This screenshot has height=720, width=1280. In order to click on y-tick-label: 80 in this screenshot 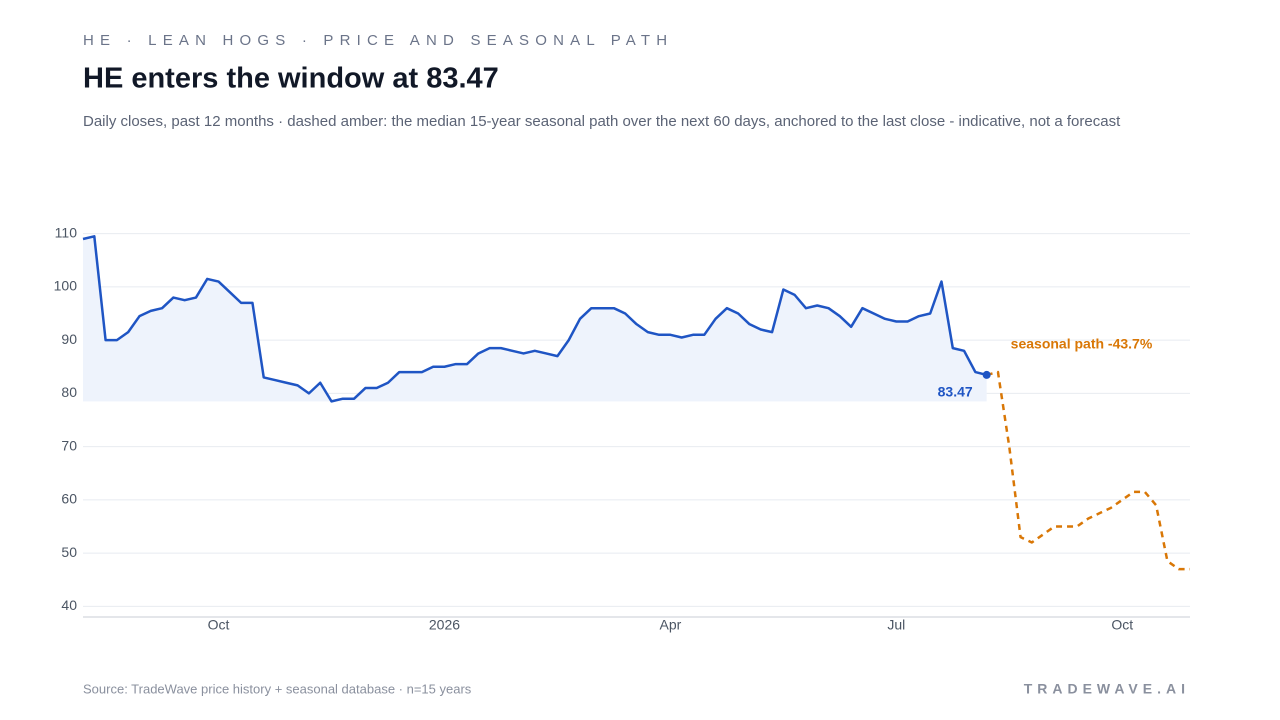, I will do `click(69, 392)`.